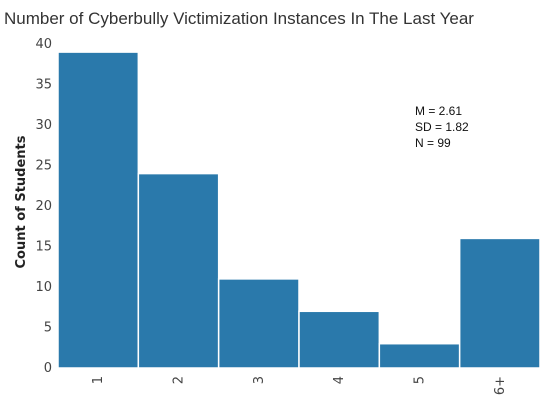  I want to click on y-tick-label: 40, so click(43, 44).